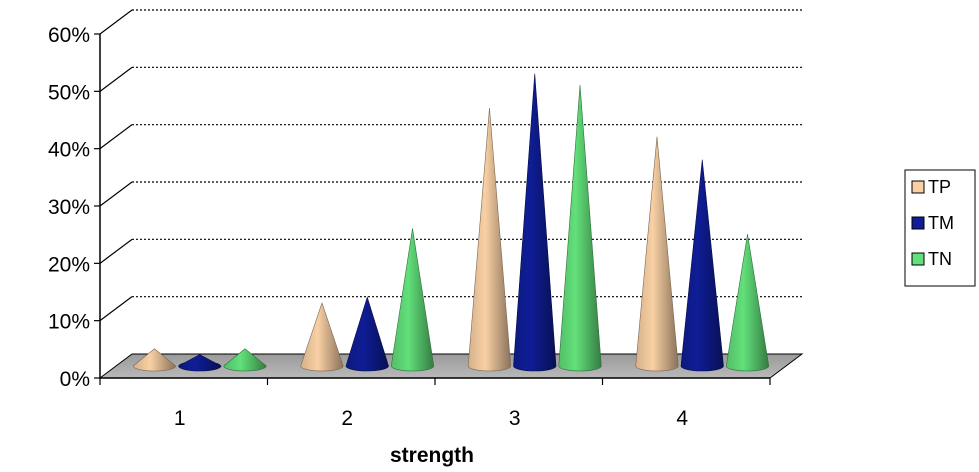 This screenshot has height=472, width=979. I want to click on y-tick-label: 60%, so click(69, 35).